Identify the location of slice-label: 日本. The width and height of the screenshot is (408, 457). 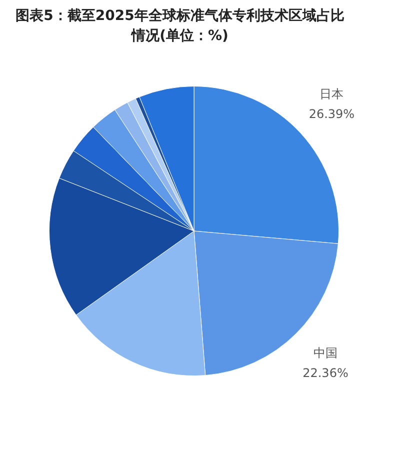
(332, 93).